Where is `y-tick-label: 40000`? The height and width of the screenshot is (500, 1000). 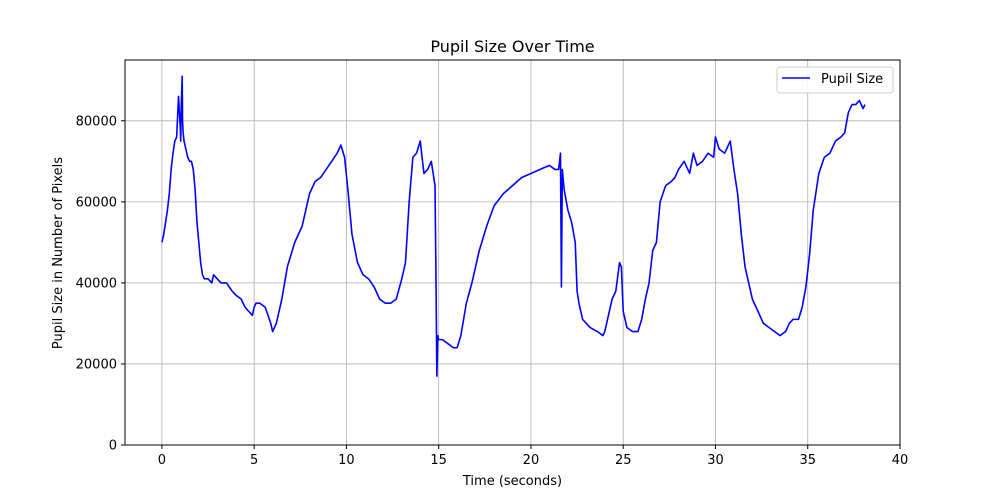
y-tick-label: 40000 is located at coordinates (96, 283).